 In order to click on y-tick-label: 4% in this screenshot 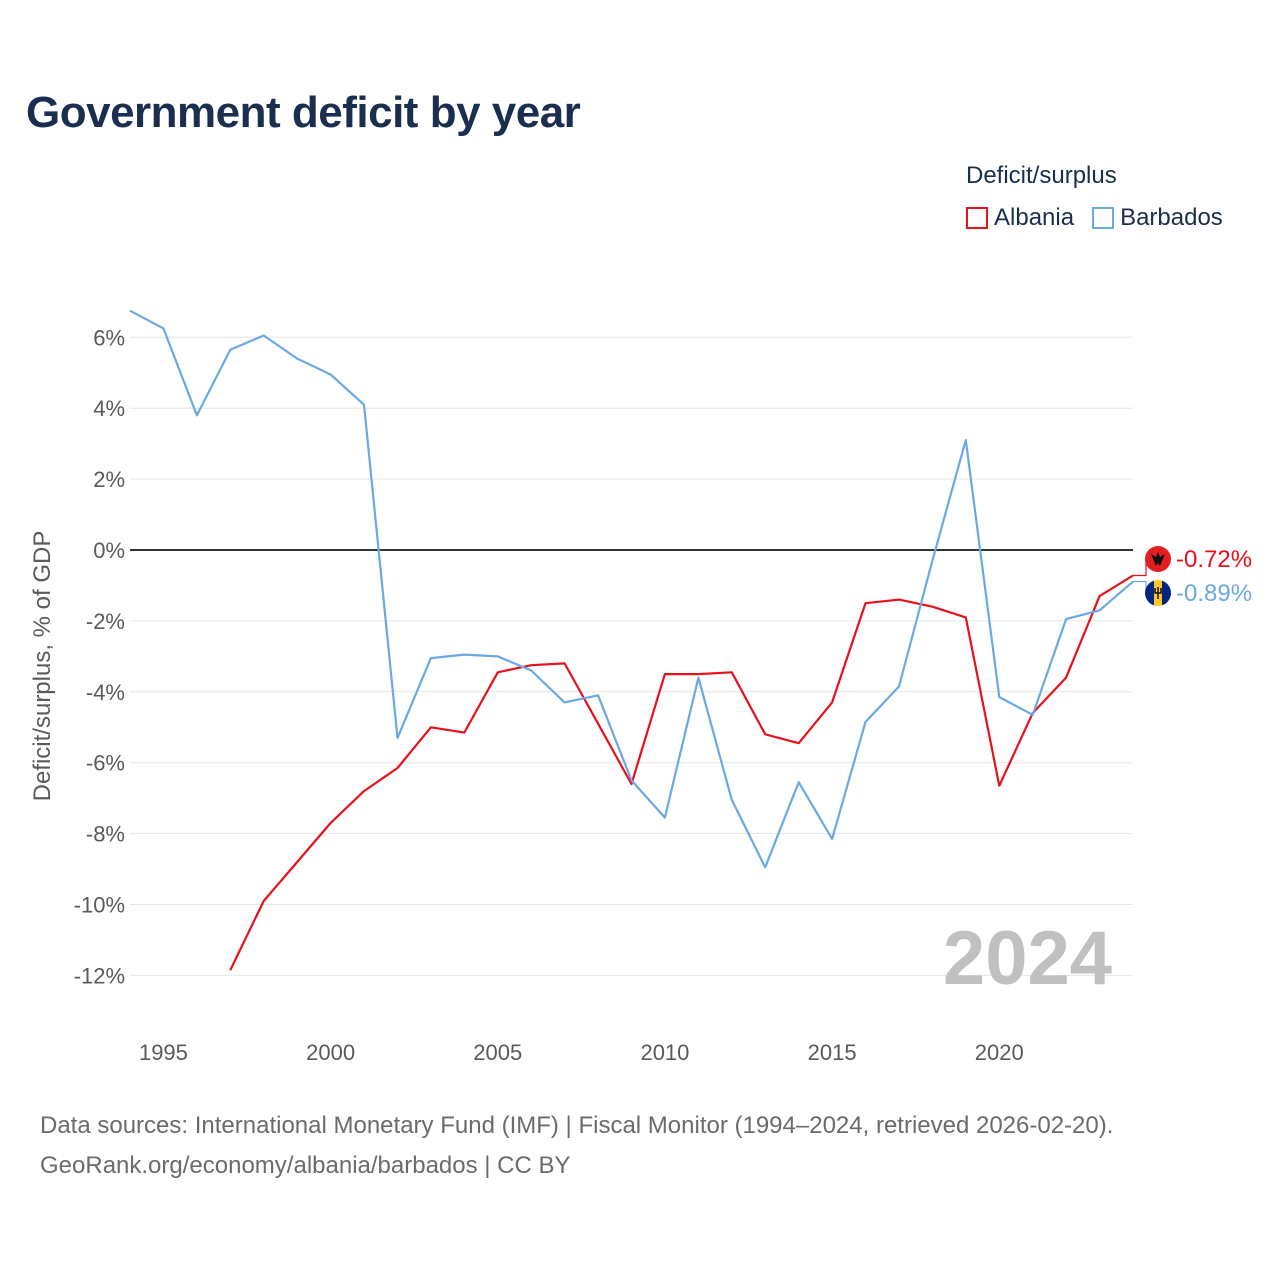, I will do `click(109, 408)`.